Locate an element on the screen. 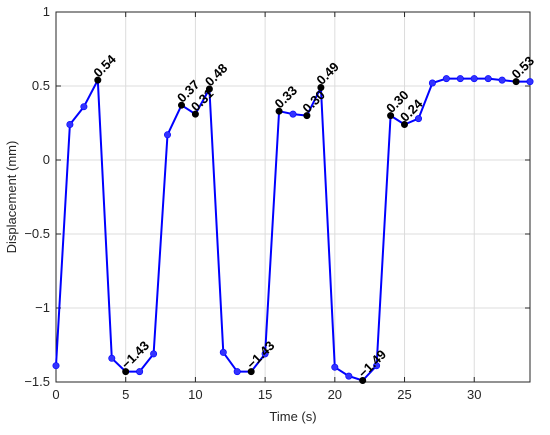  y-tick-label: 0.5 is located at coordinates (41, 85).